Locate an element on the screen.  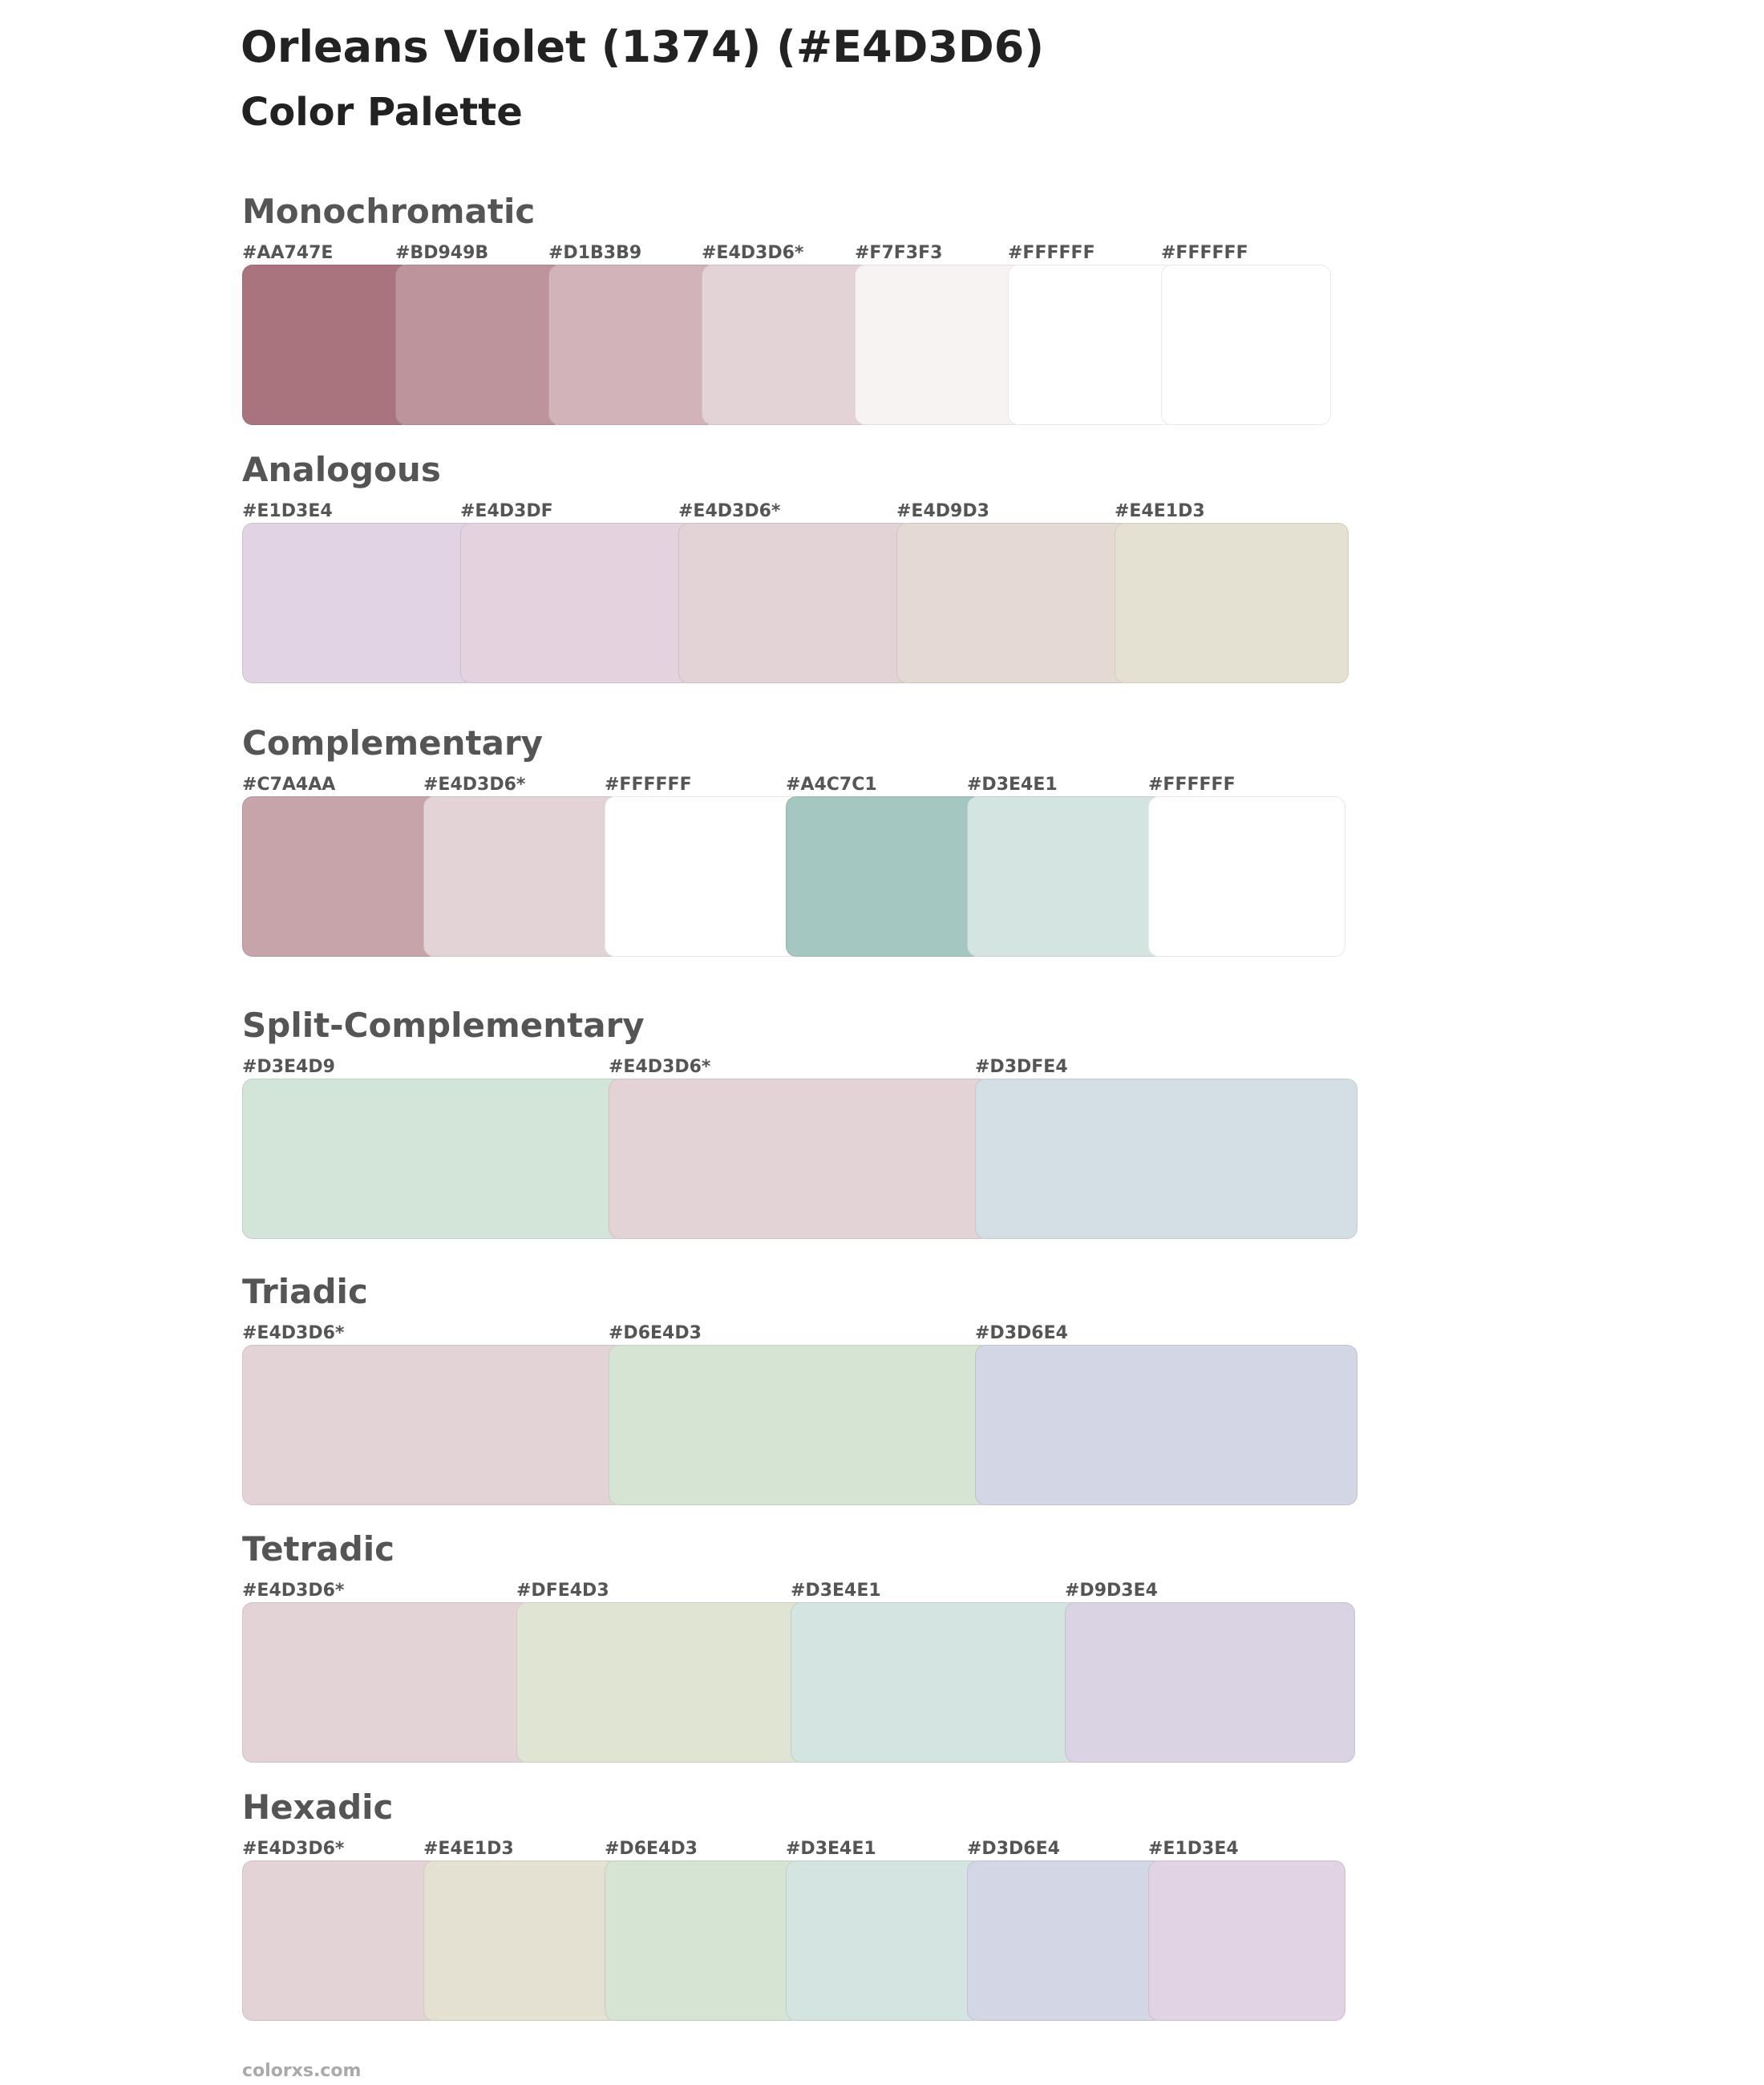
swatch-label: #BD949B is located at coordinates (442, 253).